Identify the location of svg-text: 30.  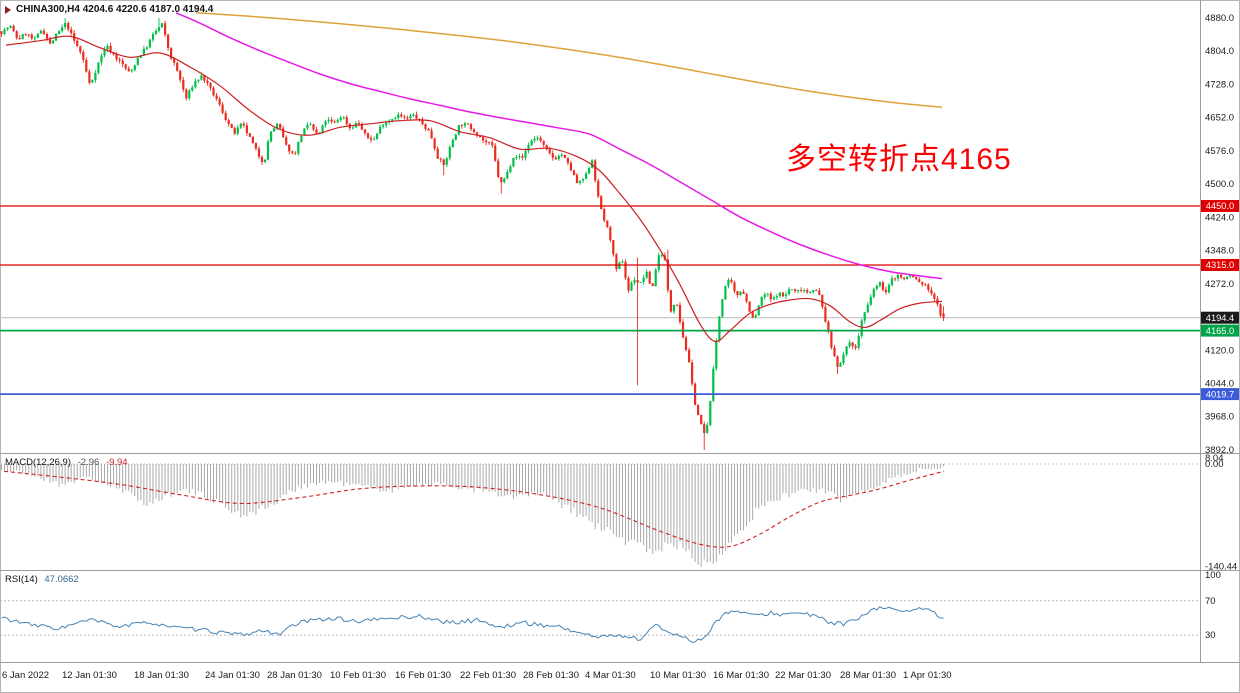
(1210, 635).